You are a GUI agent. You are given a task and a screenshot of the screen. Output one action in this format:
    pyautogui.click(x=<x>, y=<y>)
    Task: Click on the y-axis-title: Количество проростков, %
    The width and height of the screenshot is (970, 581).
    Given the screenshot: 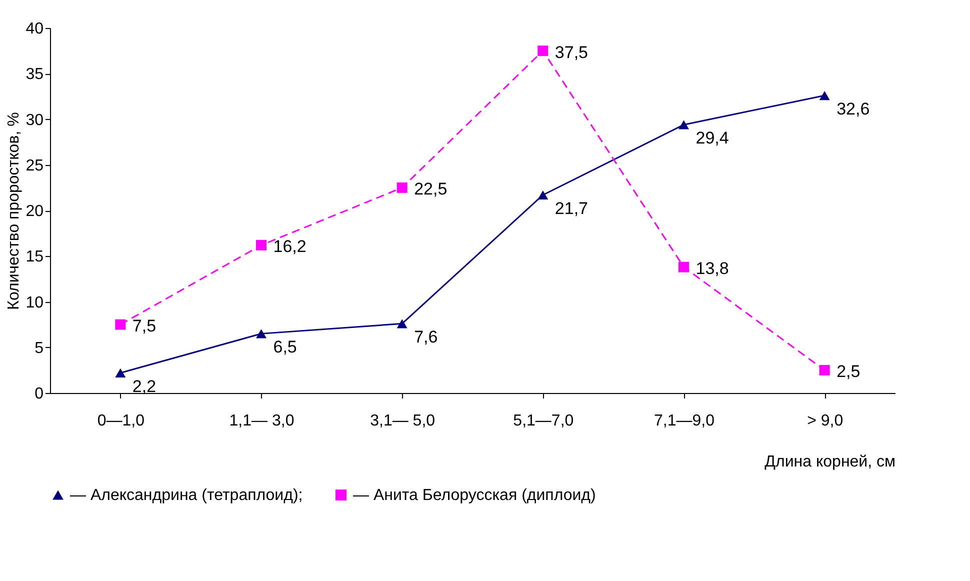 What is the action you would take?
    pyautogui.click(x=14, y=211)
    